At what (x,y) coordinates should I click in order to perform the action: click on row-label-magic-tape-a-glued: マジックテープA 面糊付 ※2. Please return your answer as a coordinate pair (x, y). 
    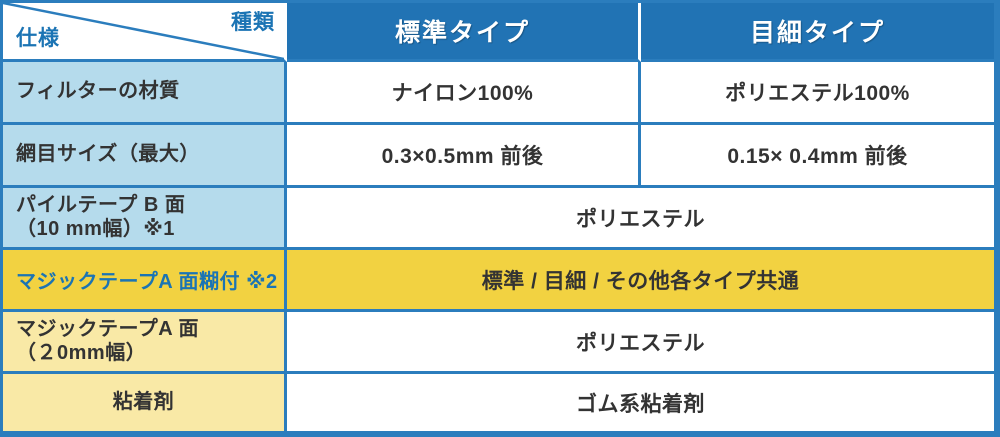
    Looking at the image, I should click on (145, 281).